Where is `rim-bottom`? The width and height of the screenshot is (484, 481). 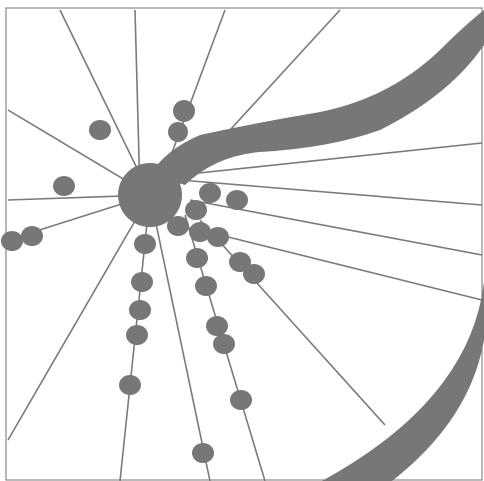 rim-bottom is located at coordinates (403, 381).